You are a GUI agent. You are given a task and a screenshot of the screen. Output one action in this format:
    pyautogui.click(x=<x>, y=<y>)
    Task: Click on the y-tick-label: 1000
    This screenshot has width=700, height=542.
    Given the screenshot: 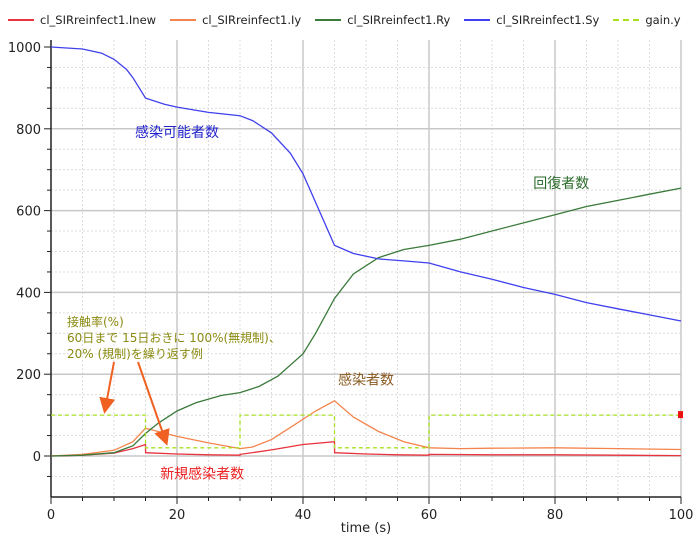 What is the action you would take?
    pyautogui.click(x=24, y=48)
    